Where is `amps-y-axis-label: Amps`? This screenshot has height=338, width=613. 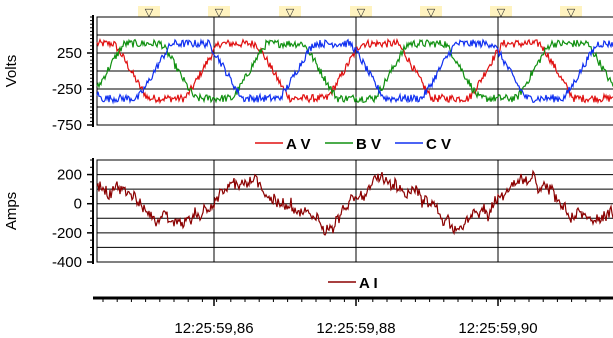
amps-y-axis-label: Amps is located at coordinates (11, 211).